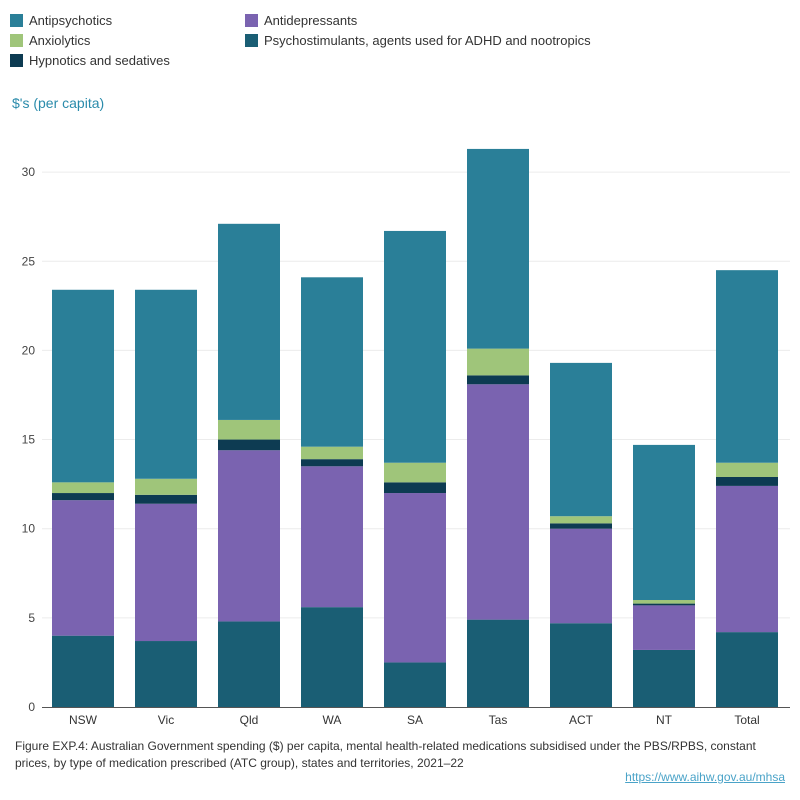 Image resolution: width=800 pixels, height=800 pixels. I want to click on y-tick-label: 0, so click(31, 707).